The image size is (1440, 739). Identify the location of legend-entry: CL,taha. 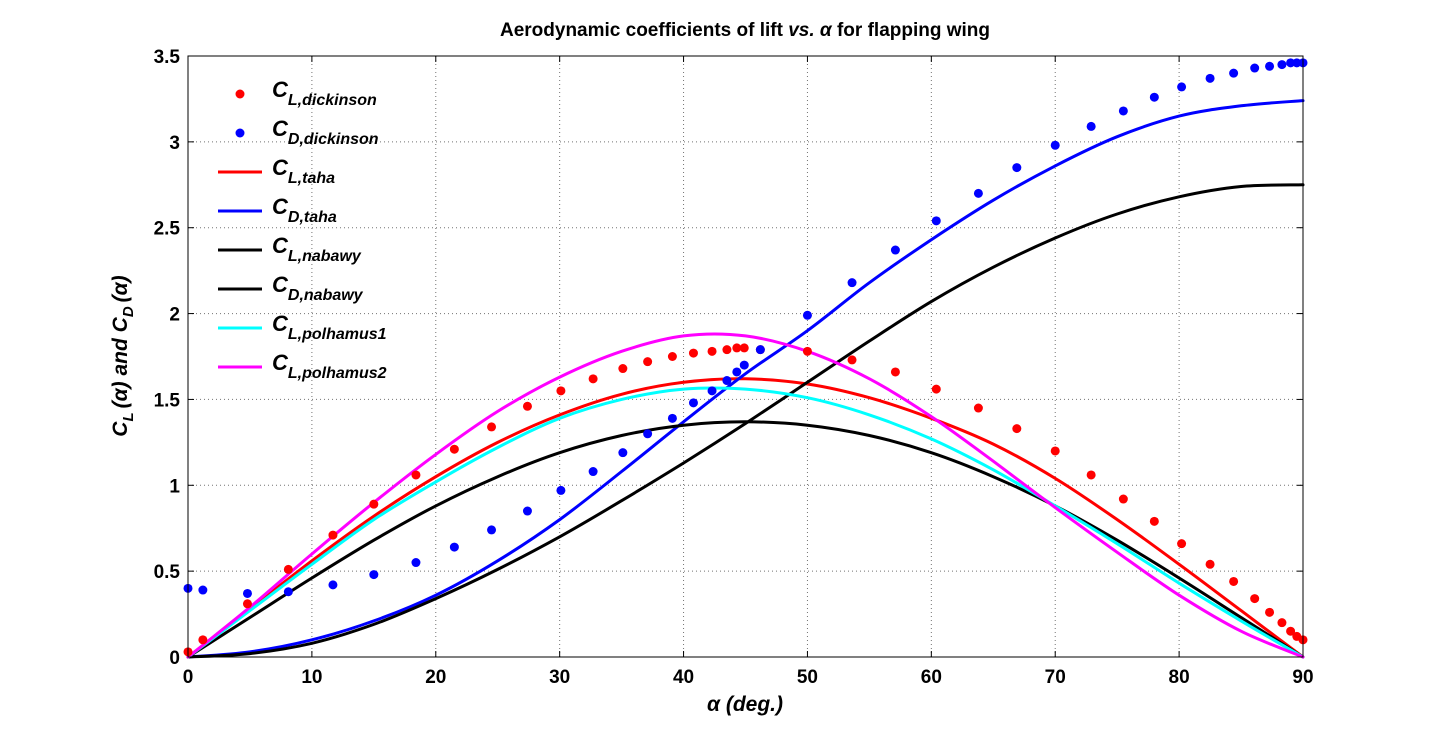
(276, 171).